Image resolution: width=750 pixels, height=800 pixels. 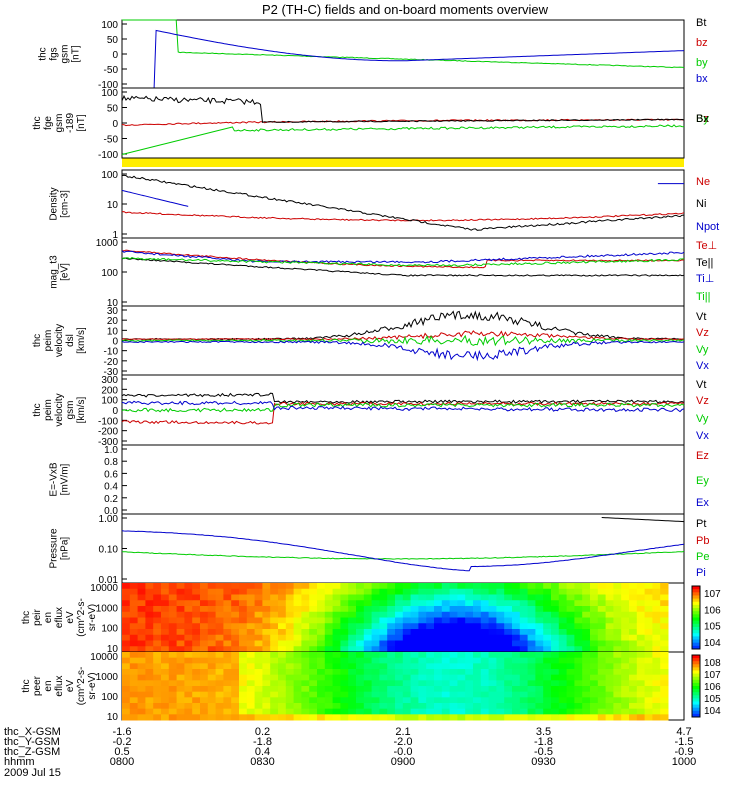 What do you see at coordinates (113, 649) in the screenshot?
I see `y-tick-label: 10` at bounding box center [113, 649].